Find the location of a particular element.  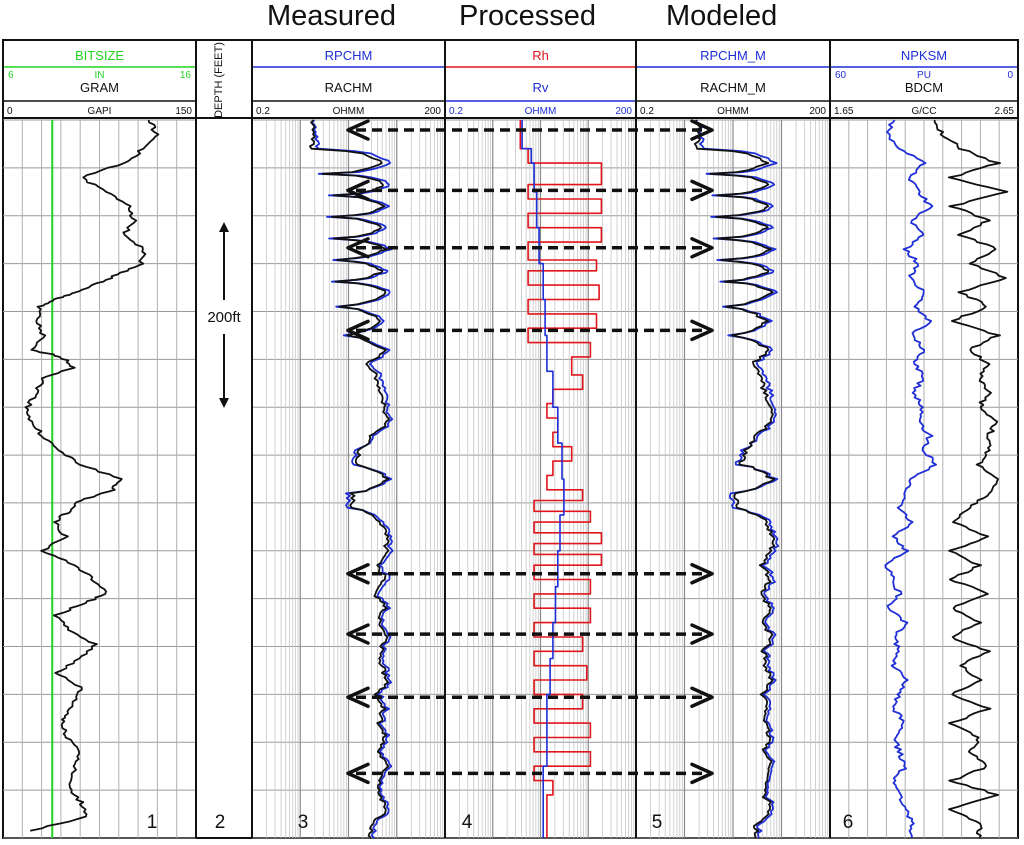

curve-header-name: BDCM is located at coordinates (924, 87).